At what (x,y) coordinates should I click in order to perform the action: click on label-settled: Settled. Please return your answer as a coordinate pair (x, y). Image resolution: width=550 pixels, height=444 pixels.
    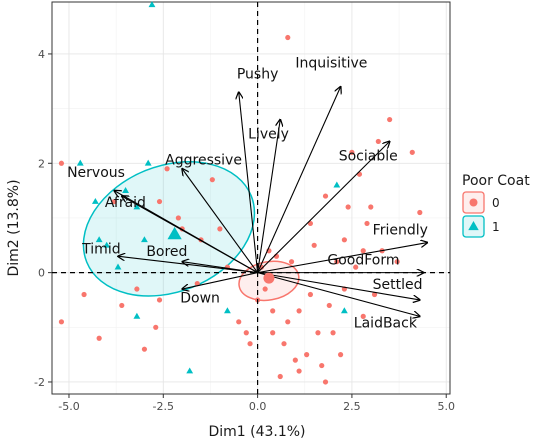
    Looking at the image, I should click on (398, 285).